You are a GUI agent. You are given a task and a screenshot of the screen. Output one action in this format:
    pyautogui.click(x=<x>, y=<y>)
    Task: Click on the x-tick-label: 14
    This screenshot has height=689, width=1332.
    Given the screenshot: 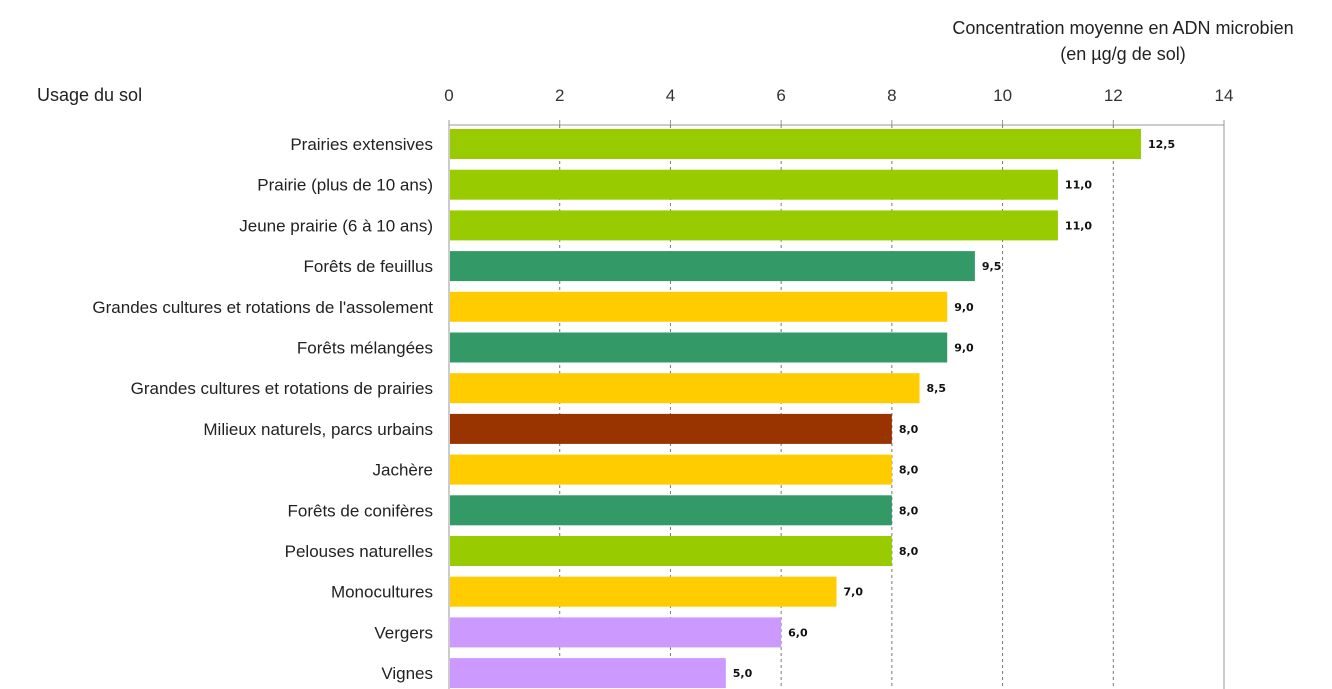 What is the action you would take?
    pyautogui.click(x=1224, y=95)
    